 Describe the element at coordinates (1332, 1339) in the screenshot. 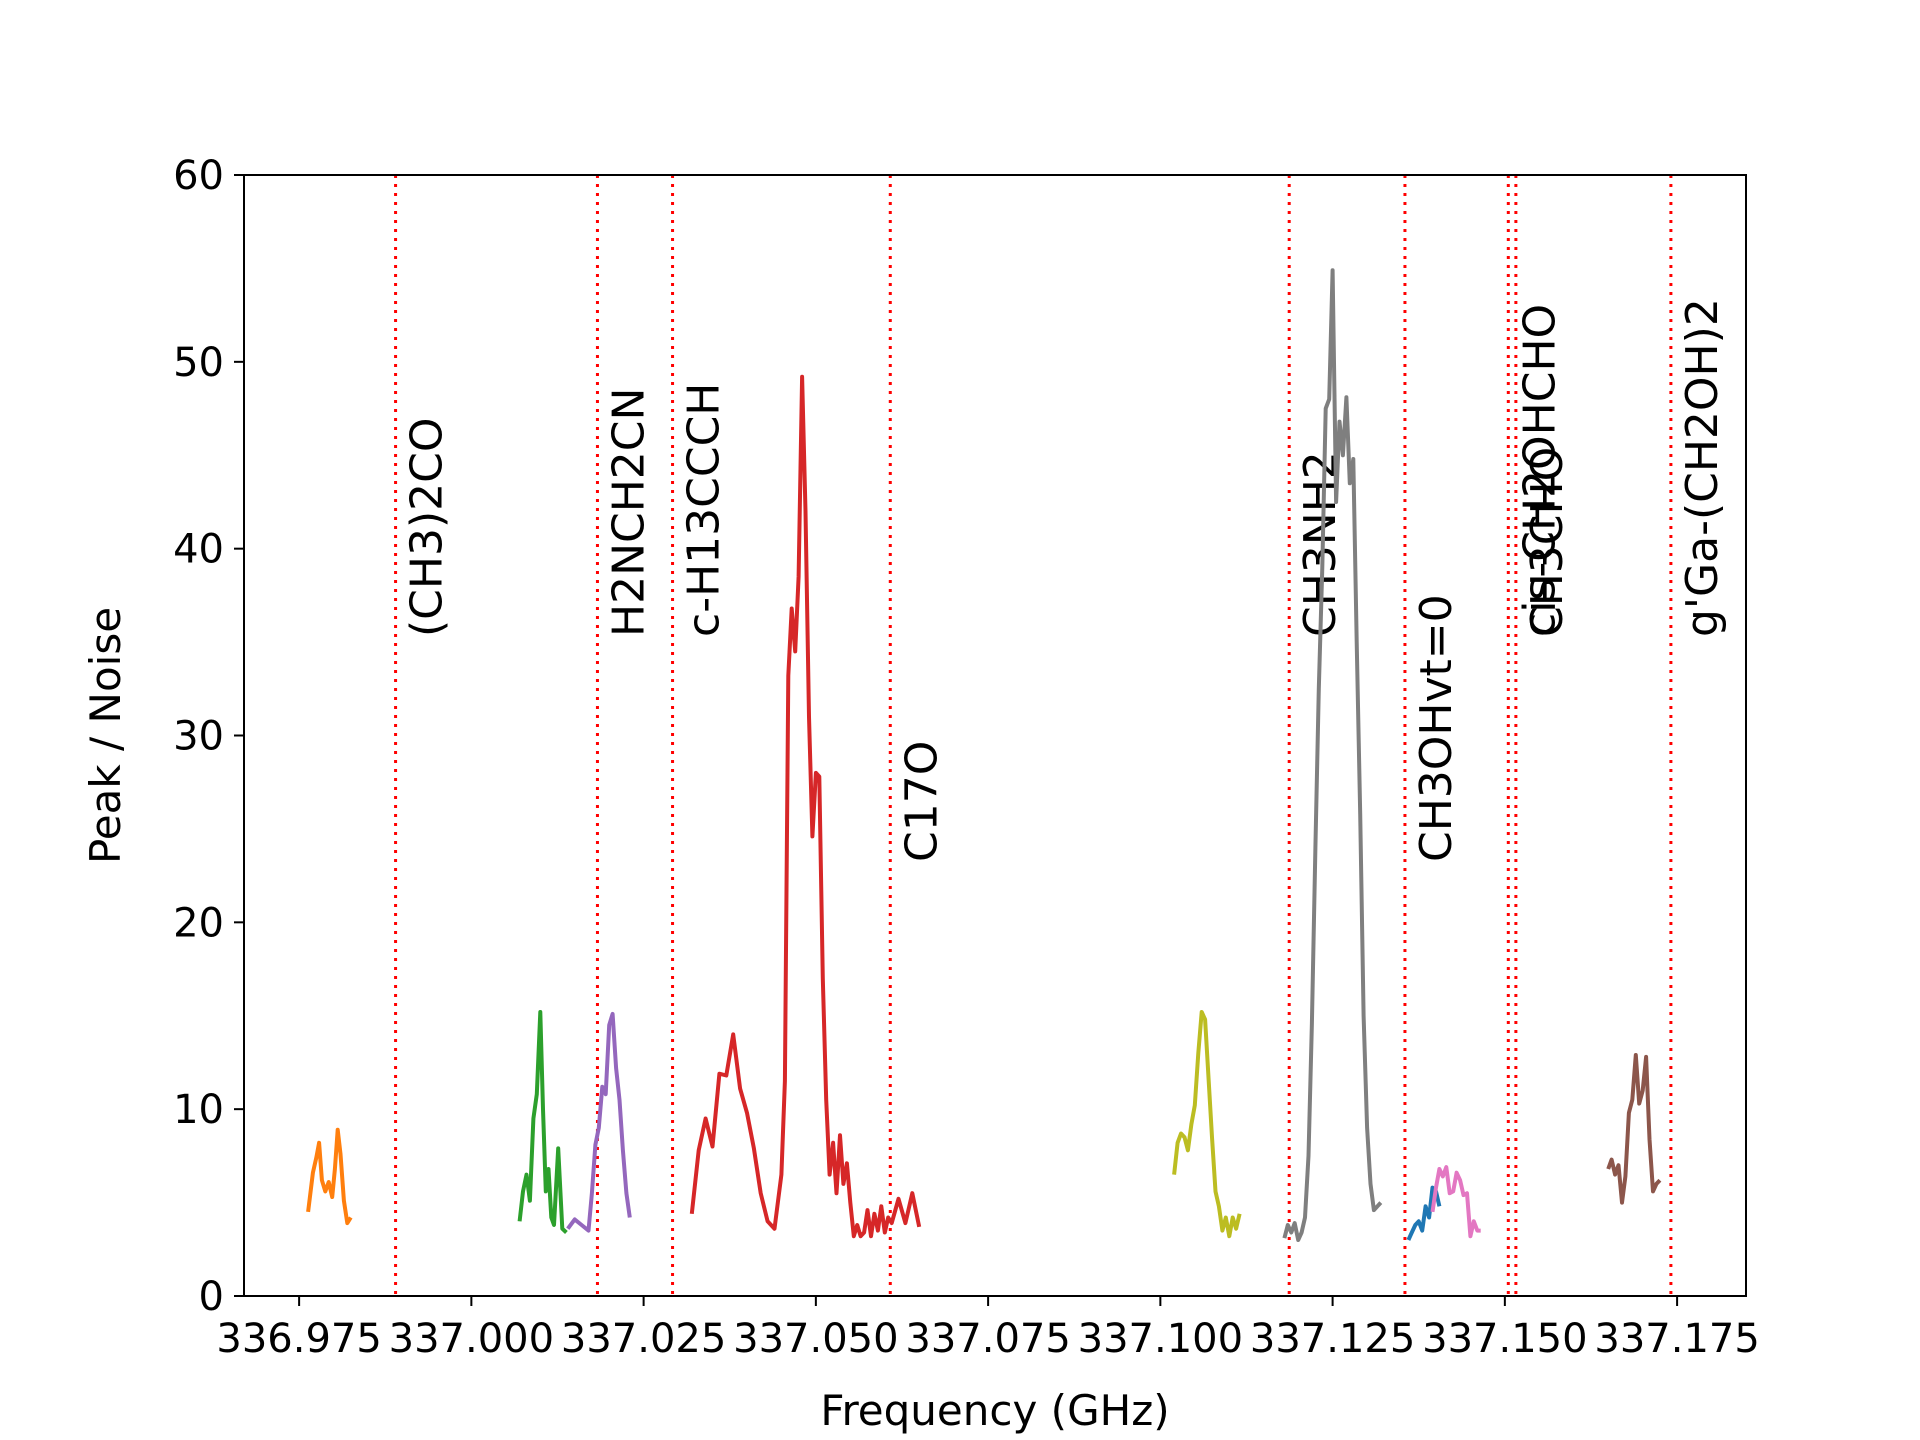

I see `x-tick-label: 337.125` at that location.